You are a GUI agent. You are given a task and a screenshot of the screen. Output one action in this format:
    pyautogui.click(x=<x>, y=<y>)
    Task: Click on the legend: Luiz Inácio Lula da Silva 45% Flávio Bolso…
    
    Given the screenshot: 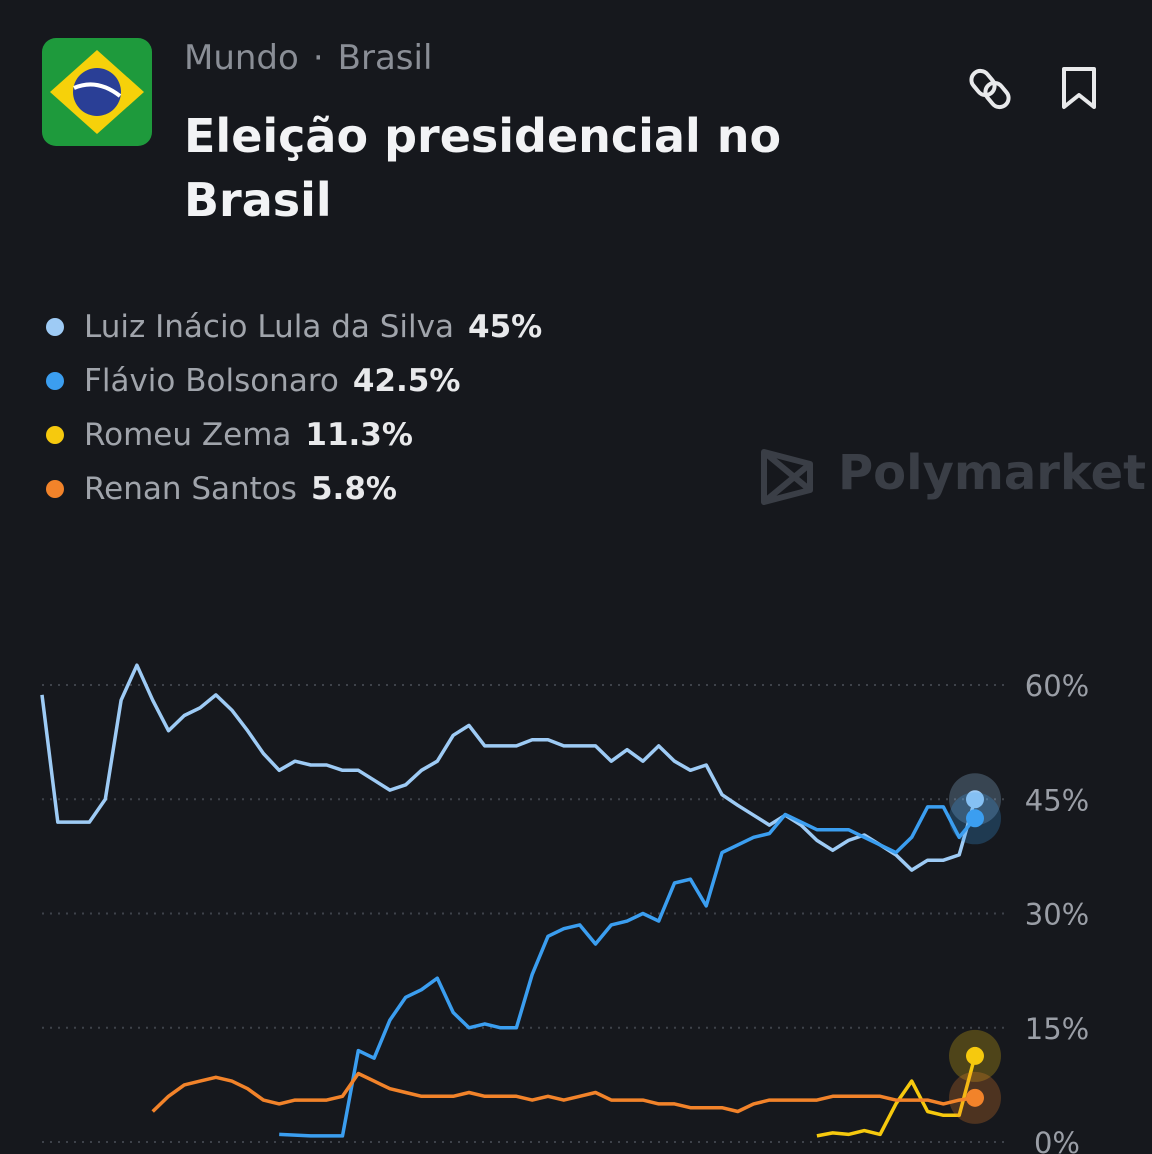 What is the action you would take?
    pyautogui.click(x=292, y=408)
    